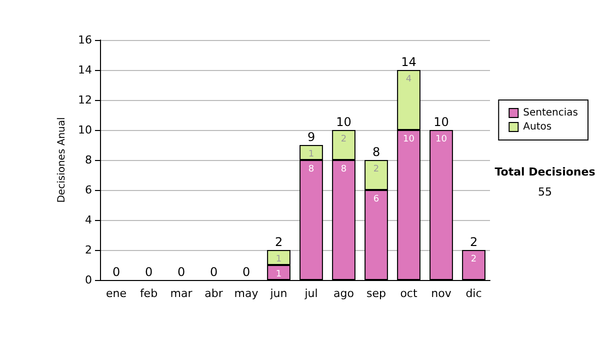 The width and height of the screenshot is (600, 340). Describe the element at coordinates (181, 293) in the screenshot. I see `x-tick-label: mar` at that location.